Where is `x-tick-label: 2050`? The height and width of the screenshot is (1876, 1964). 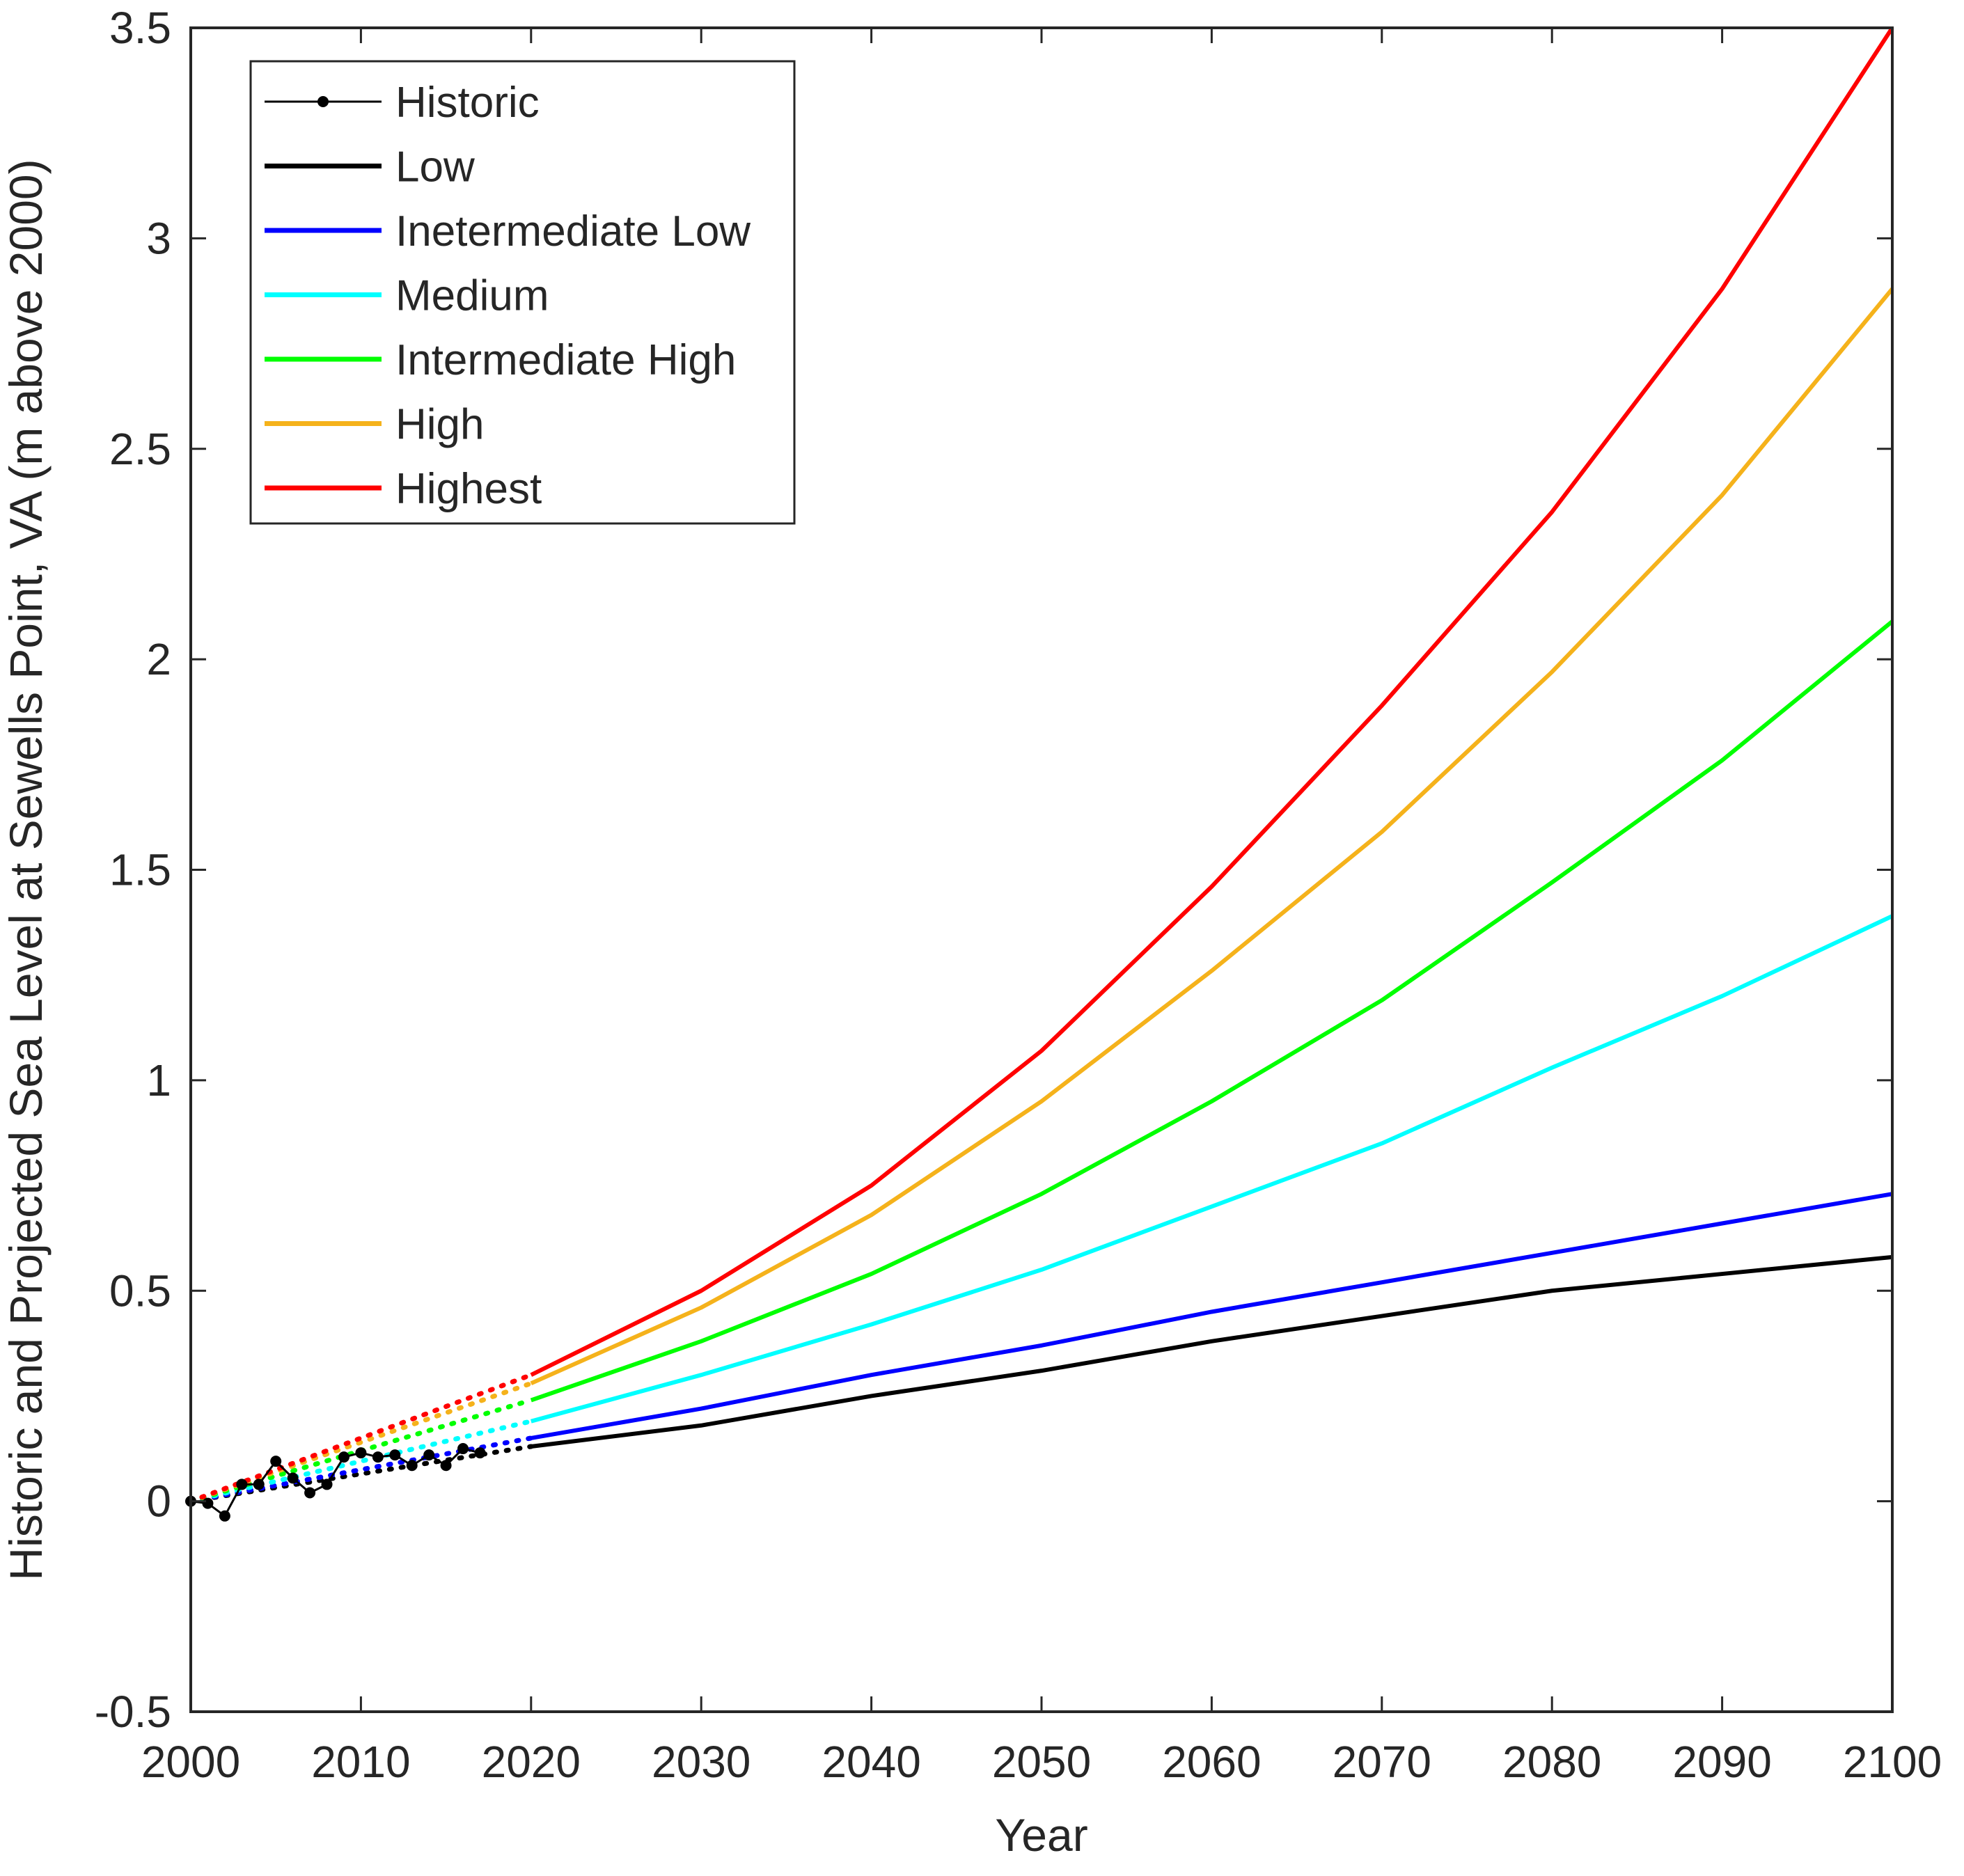 x-tick-label: 2050 is located at coordinates (1041, 1762).